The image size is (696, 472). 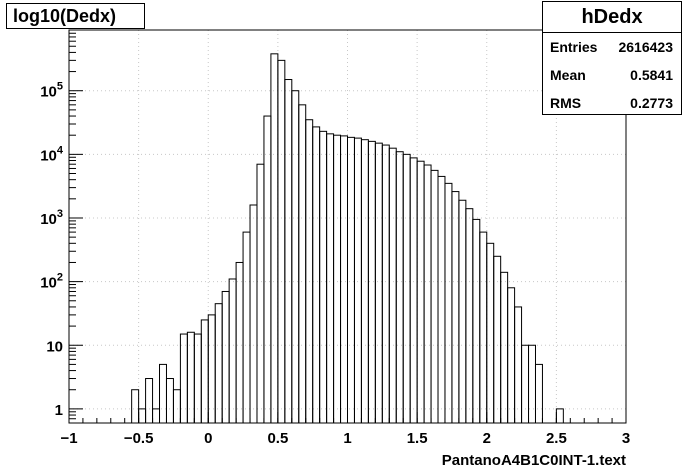 What do you see at coordinates (568, 75) in the screenshot?
I see `stats-label: Mean` at bounding box center [568, 75].